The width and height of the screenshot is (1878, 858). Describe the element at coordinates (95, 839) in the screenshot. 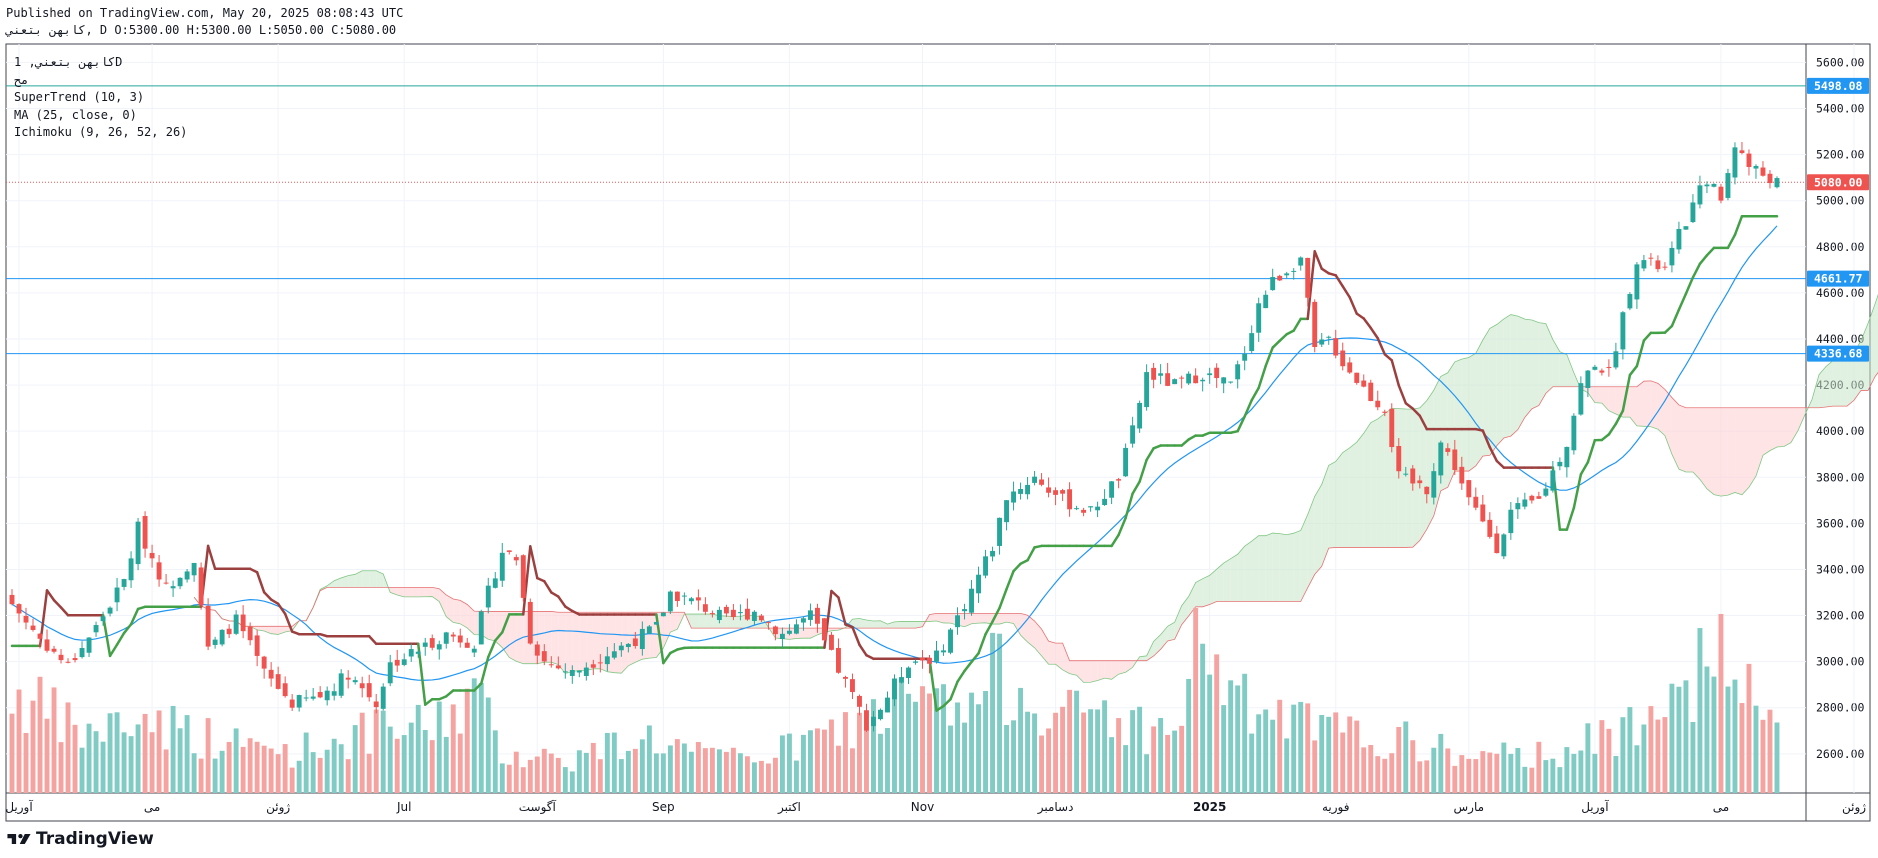

I see `brand-name: TradingView` at that location.